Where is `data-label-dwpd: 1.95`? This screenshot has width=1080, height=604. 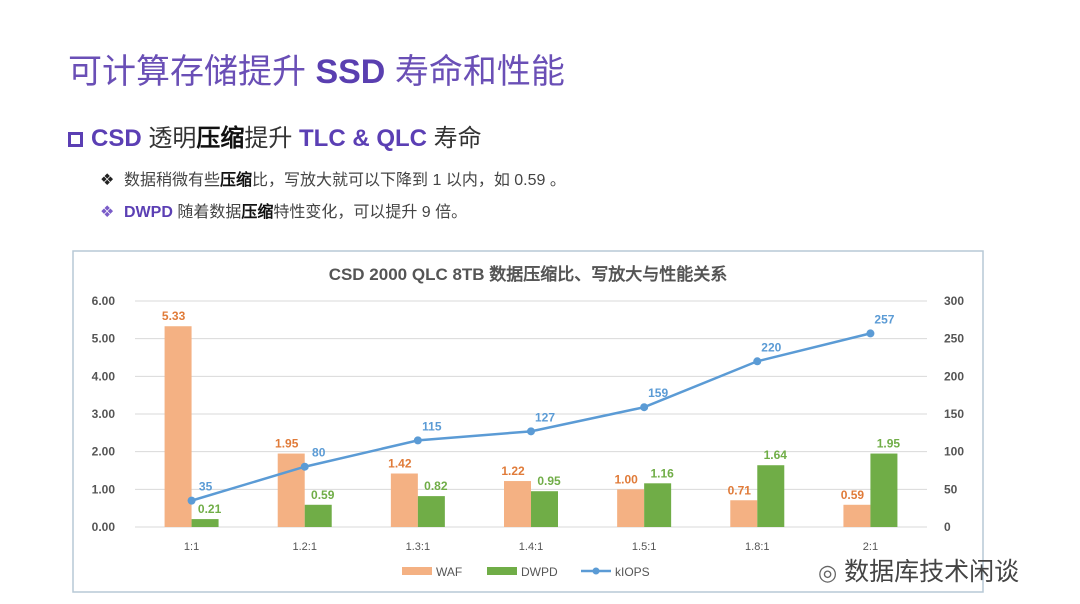 data-label-dwpd: 1.95 is located at coordinates (889, 444).